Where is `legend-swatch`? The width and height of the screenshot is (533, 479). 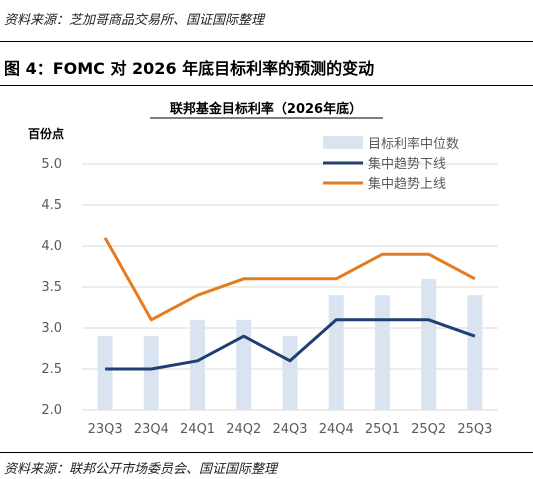 legend-swatch is located at coordinates (343, 142).